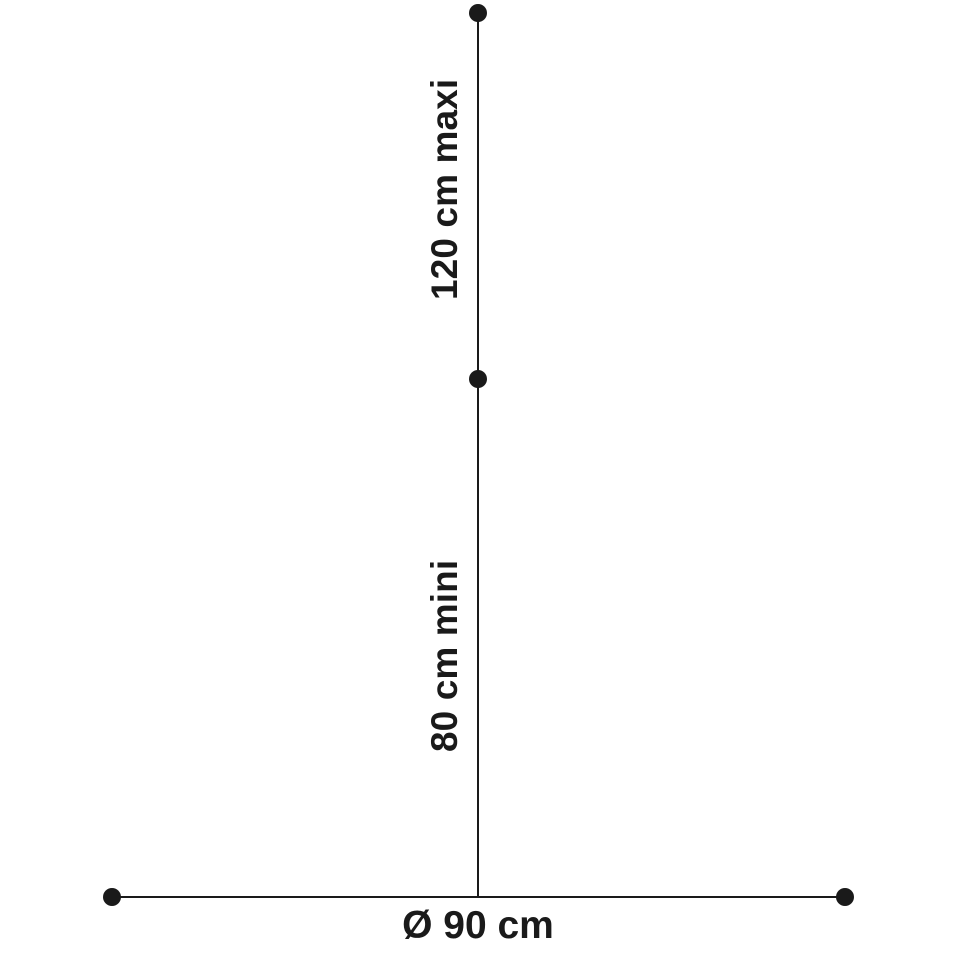  What do you see at coordinates (478, 379) in the screenshot?
I see `middle-node-dot` at bounding box center [478, 379].